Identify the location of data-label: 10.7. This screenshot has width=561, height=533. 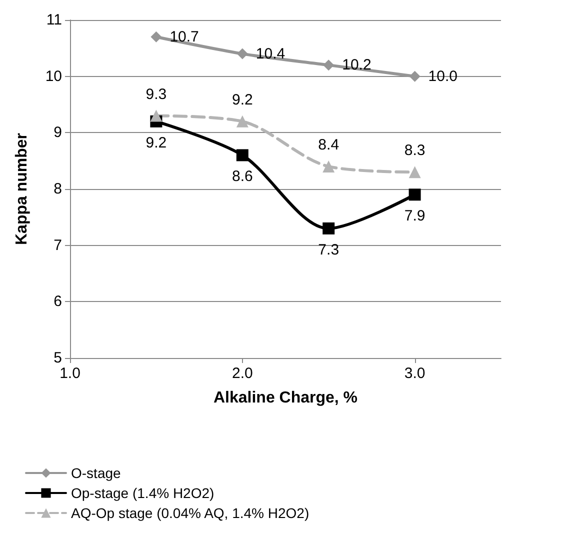
(184, 37).